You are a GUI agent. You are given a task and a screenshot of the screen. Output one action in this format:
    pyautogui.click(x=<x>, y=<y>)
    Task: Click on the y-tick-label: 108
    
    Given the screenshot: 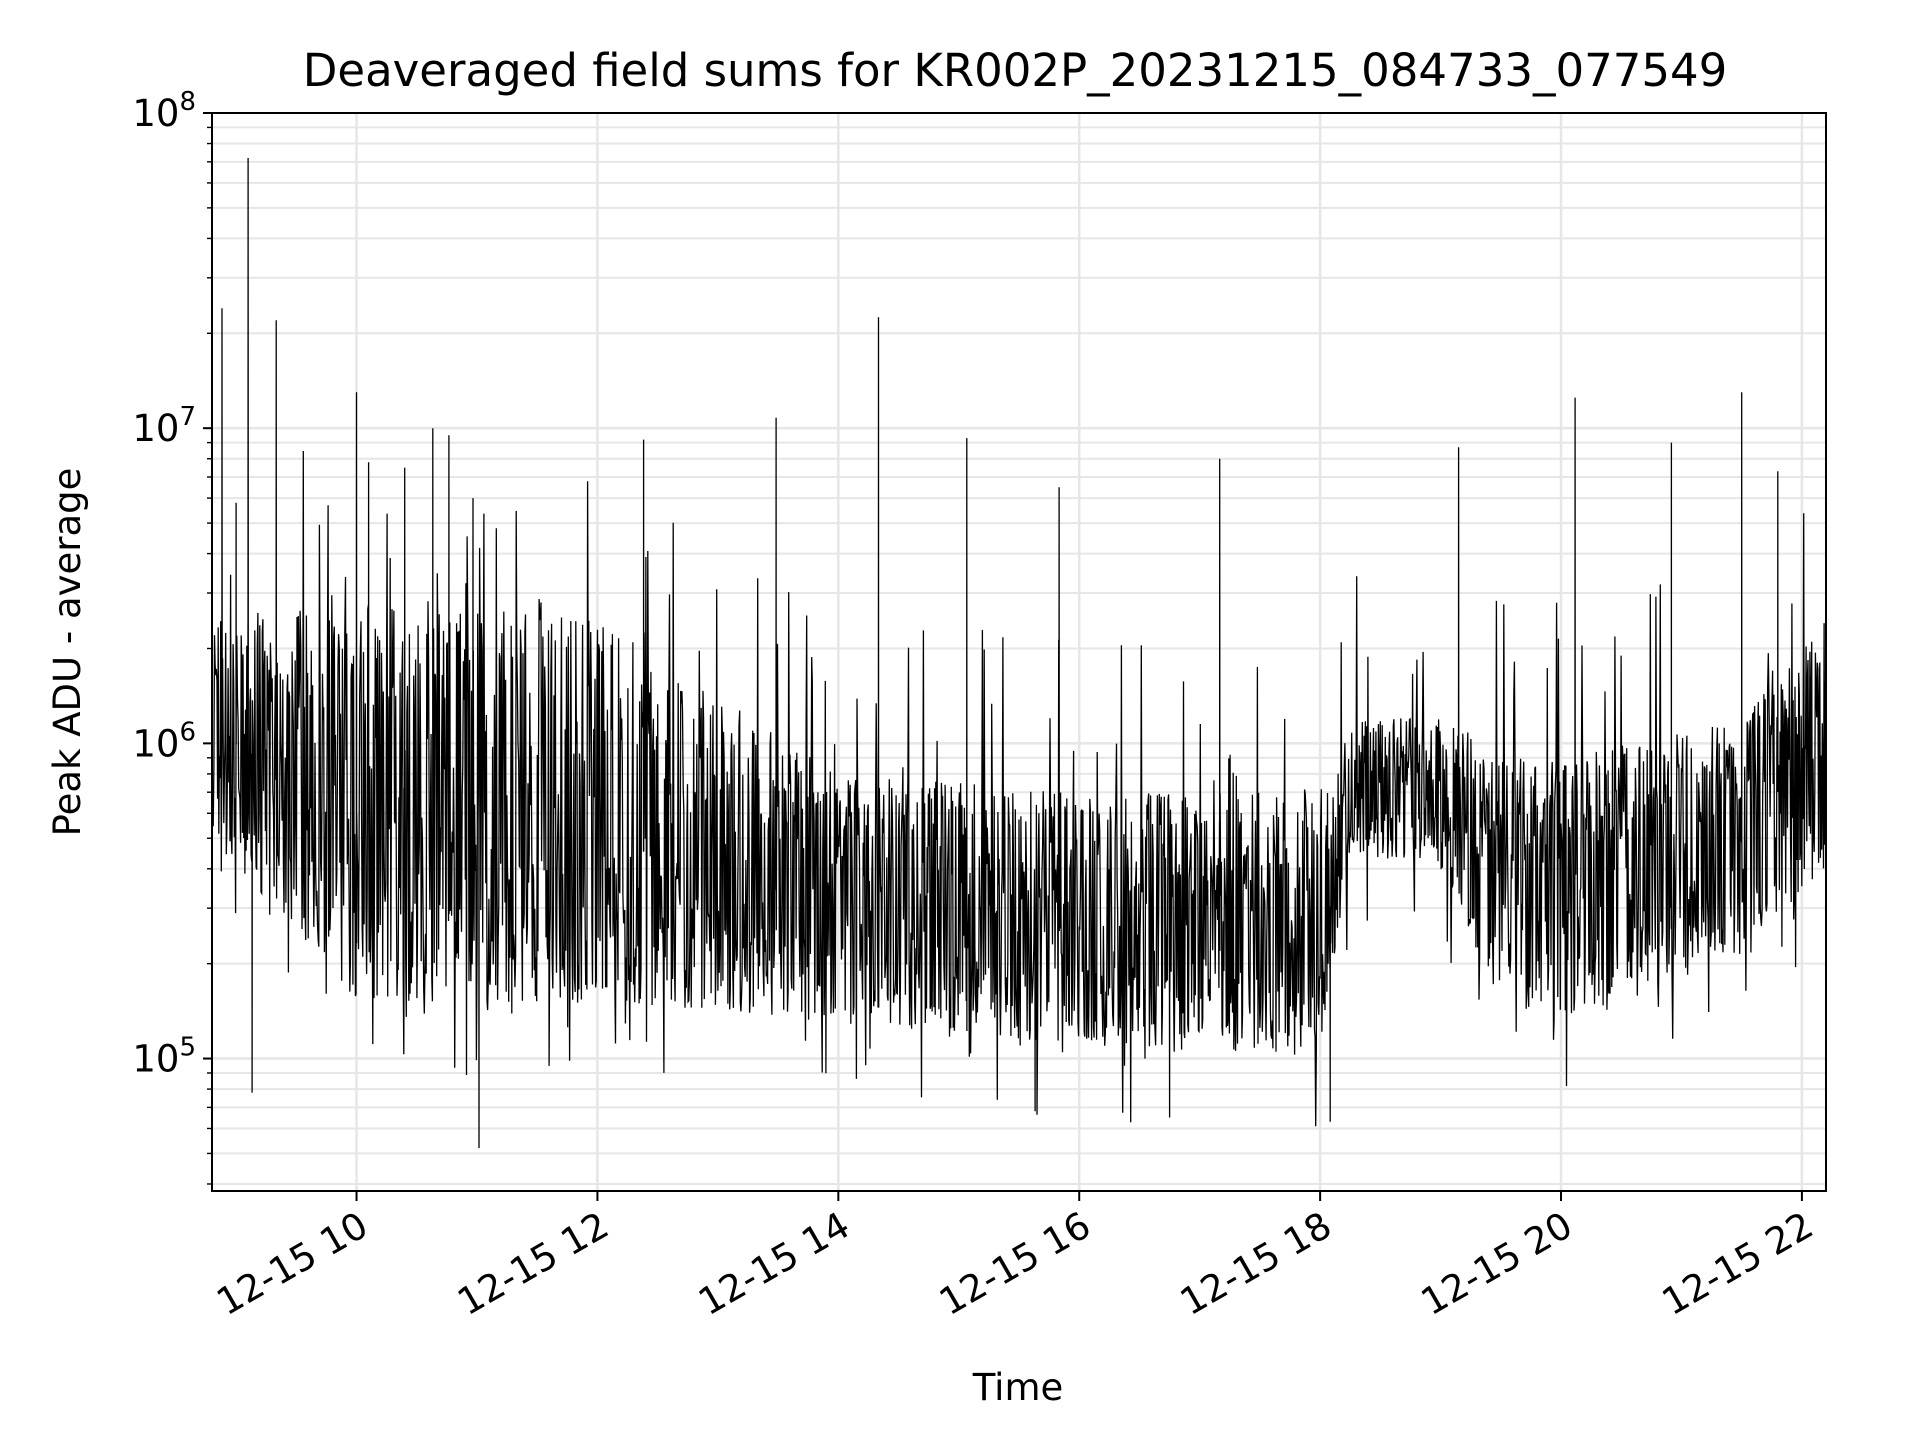 What is the action you would take?
    pyautogui.click(x=164, y=111)
    